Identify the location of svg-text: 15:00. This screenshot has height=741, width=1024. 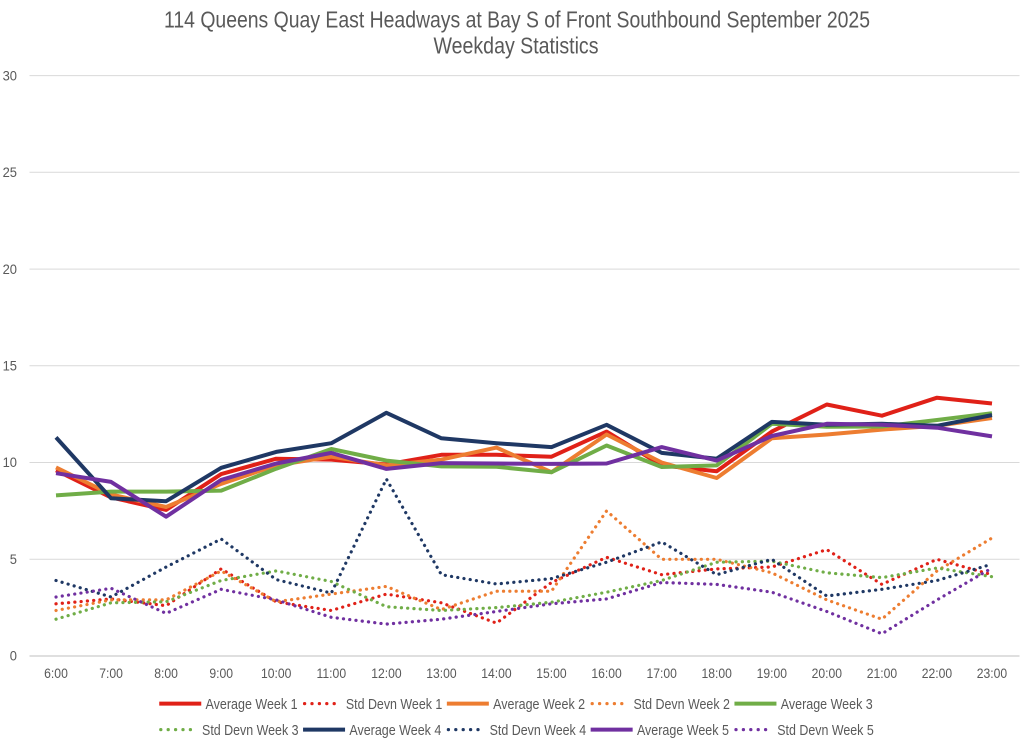
(551, 673).